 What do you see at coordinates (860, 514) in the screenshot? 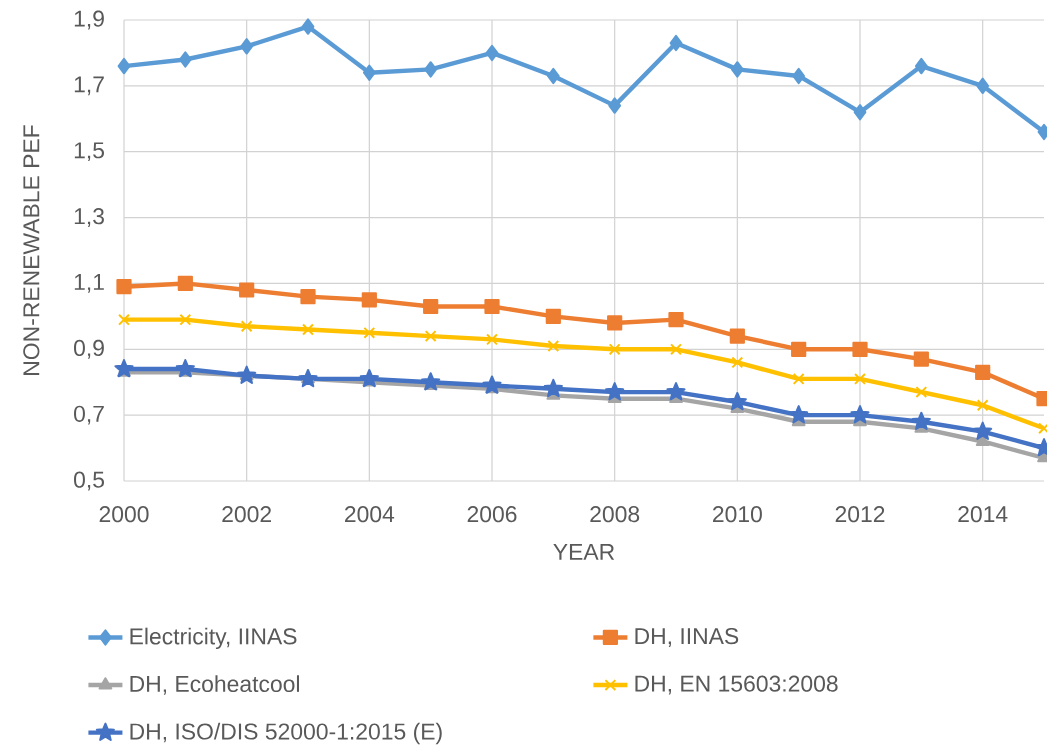
I see `x-tick-label: 2012` at bounding box center [860, 514].